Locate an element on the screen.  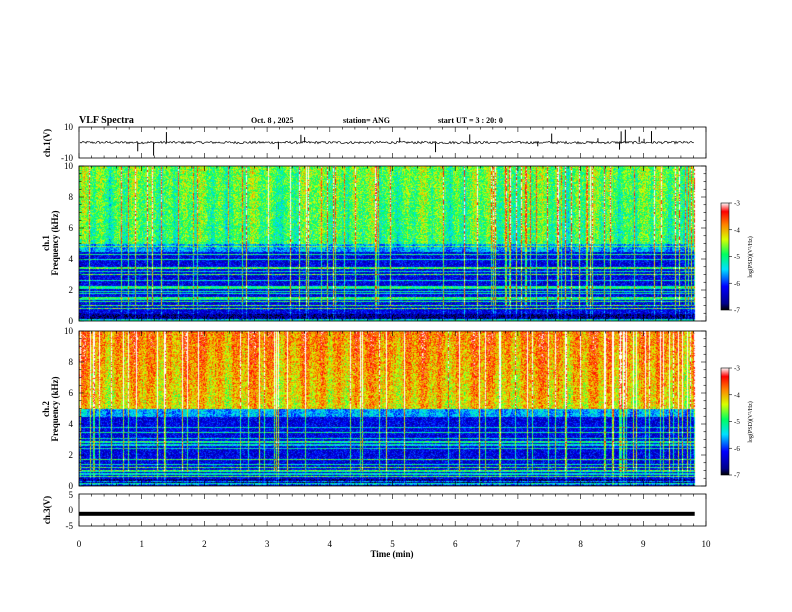
ch2-frequency-ylabel: Frequency (kHz) is located at coordinates (55, 408).